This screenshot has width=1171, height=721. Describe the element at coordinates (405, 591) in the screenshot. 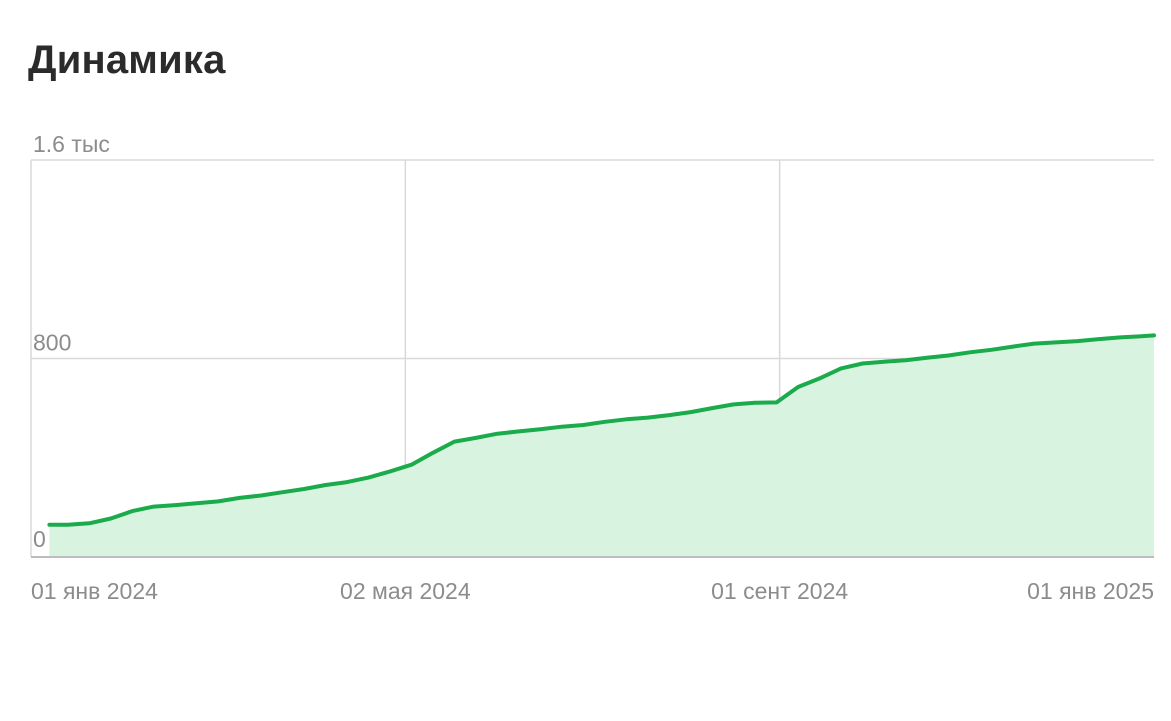

I see `x-tick-label: 02 мая 2024` at that location.